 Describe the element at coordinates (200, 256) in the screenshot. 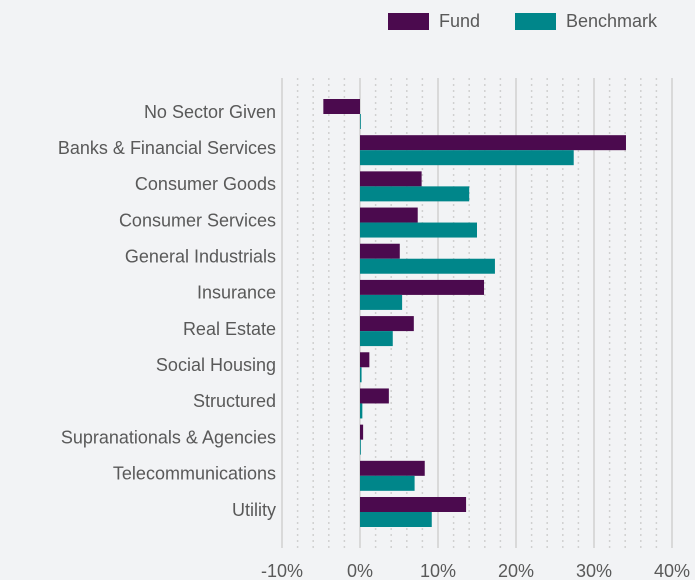

I see `y-tick-label: General Industrials` at that location.